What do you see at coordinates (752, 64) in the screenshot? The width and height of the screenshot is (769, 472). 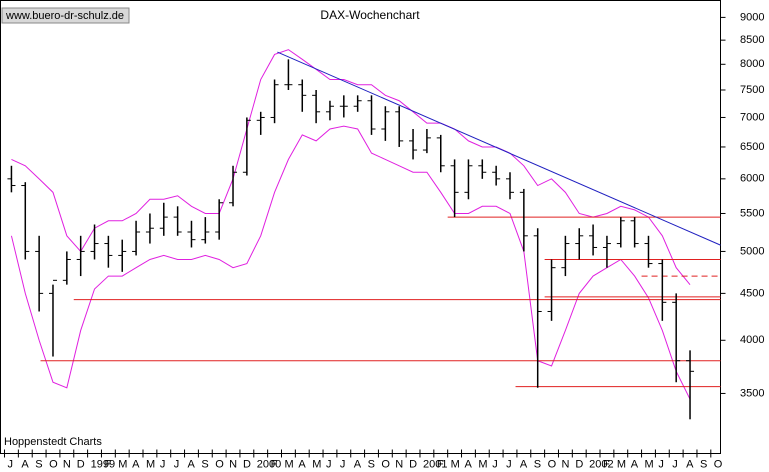 I see `y-tick-label: 8000` at bounding box center [752, 64].